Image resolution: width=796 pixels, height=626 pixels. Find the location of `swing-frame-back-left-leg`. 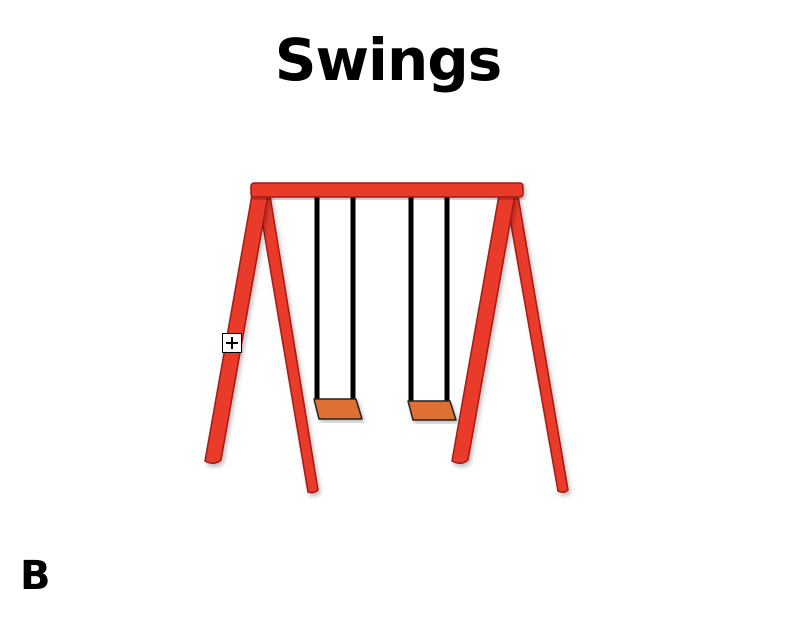

swing-frame-back-left-leg is located at coordinates (288, 344).